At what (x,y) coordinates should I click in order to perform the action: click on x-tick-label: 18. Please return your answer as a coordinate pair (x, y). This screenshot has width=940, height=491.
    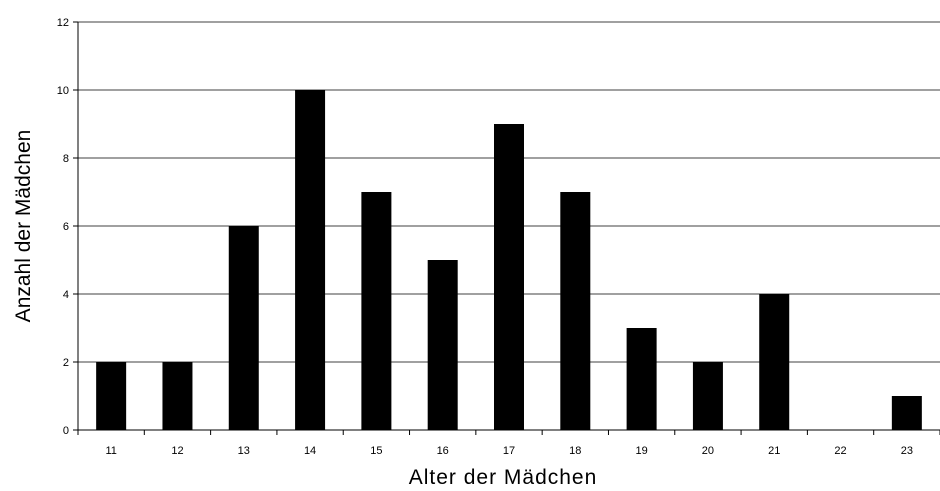
    Looking at the image, I should click on (575, 451).